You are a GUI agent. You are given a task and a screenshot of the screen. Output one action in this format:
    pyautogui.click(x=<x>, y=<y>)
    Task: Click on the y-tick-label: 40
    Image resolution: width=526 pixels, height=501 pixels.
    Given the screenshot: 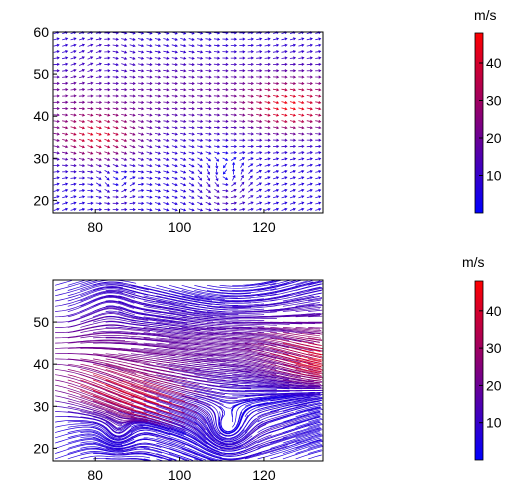 What is the action you would take?
    pyautogui.click(x=41, y=116)
    